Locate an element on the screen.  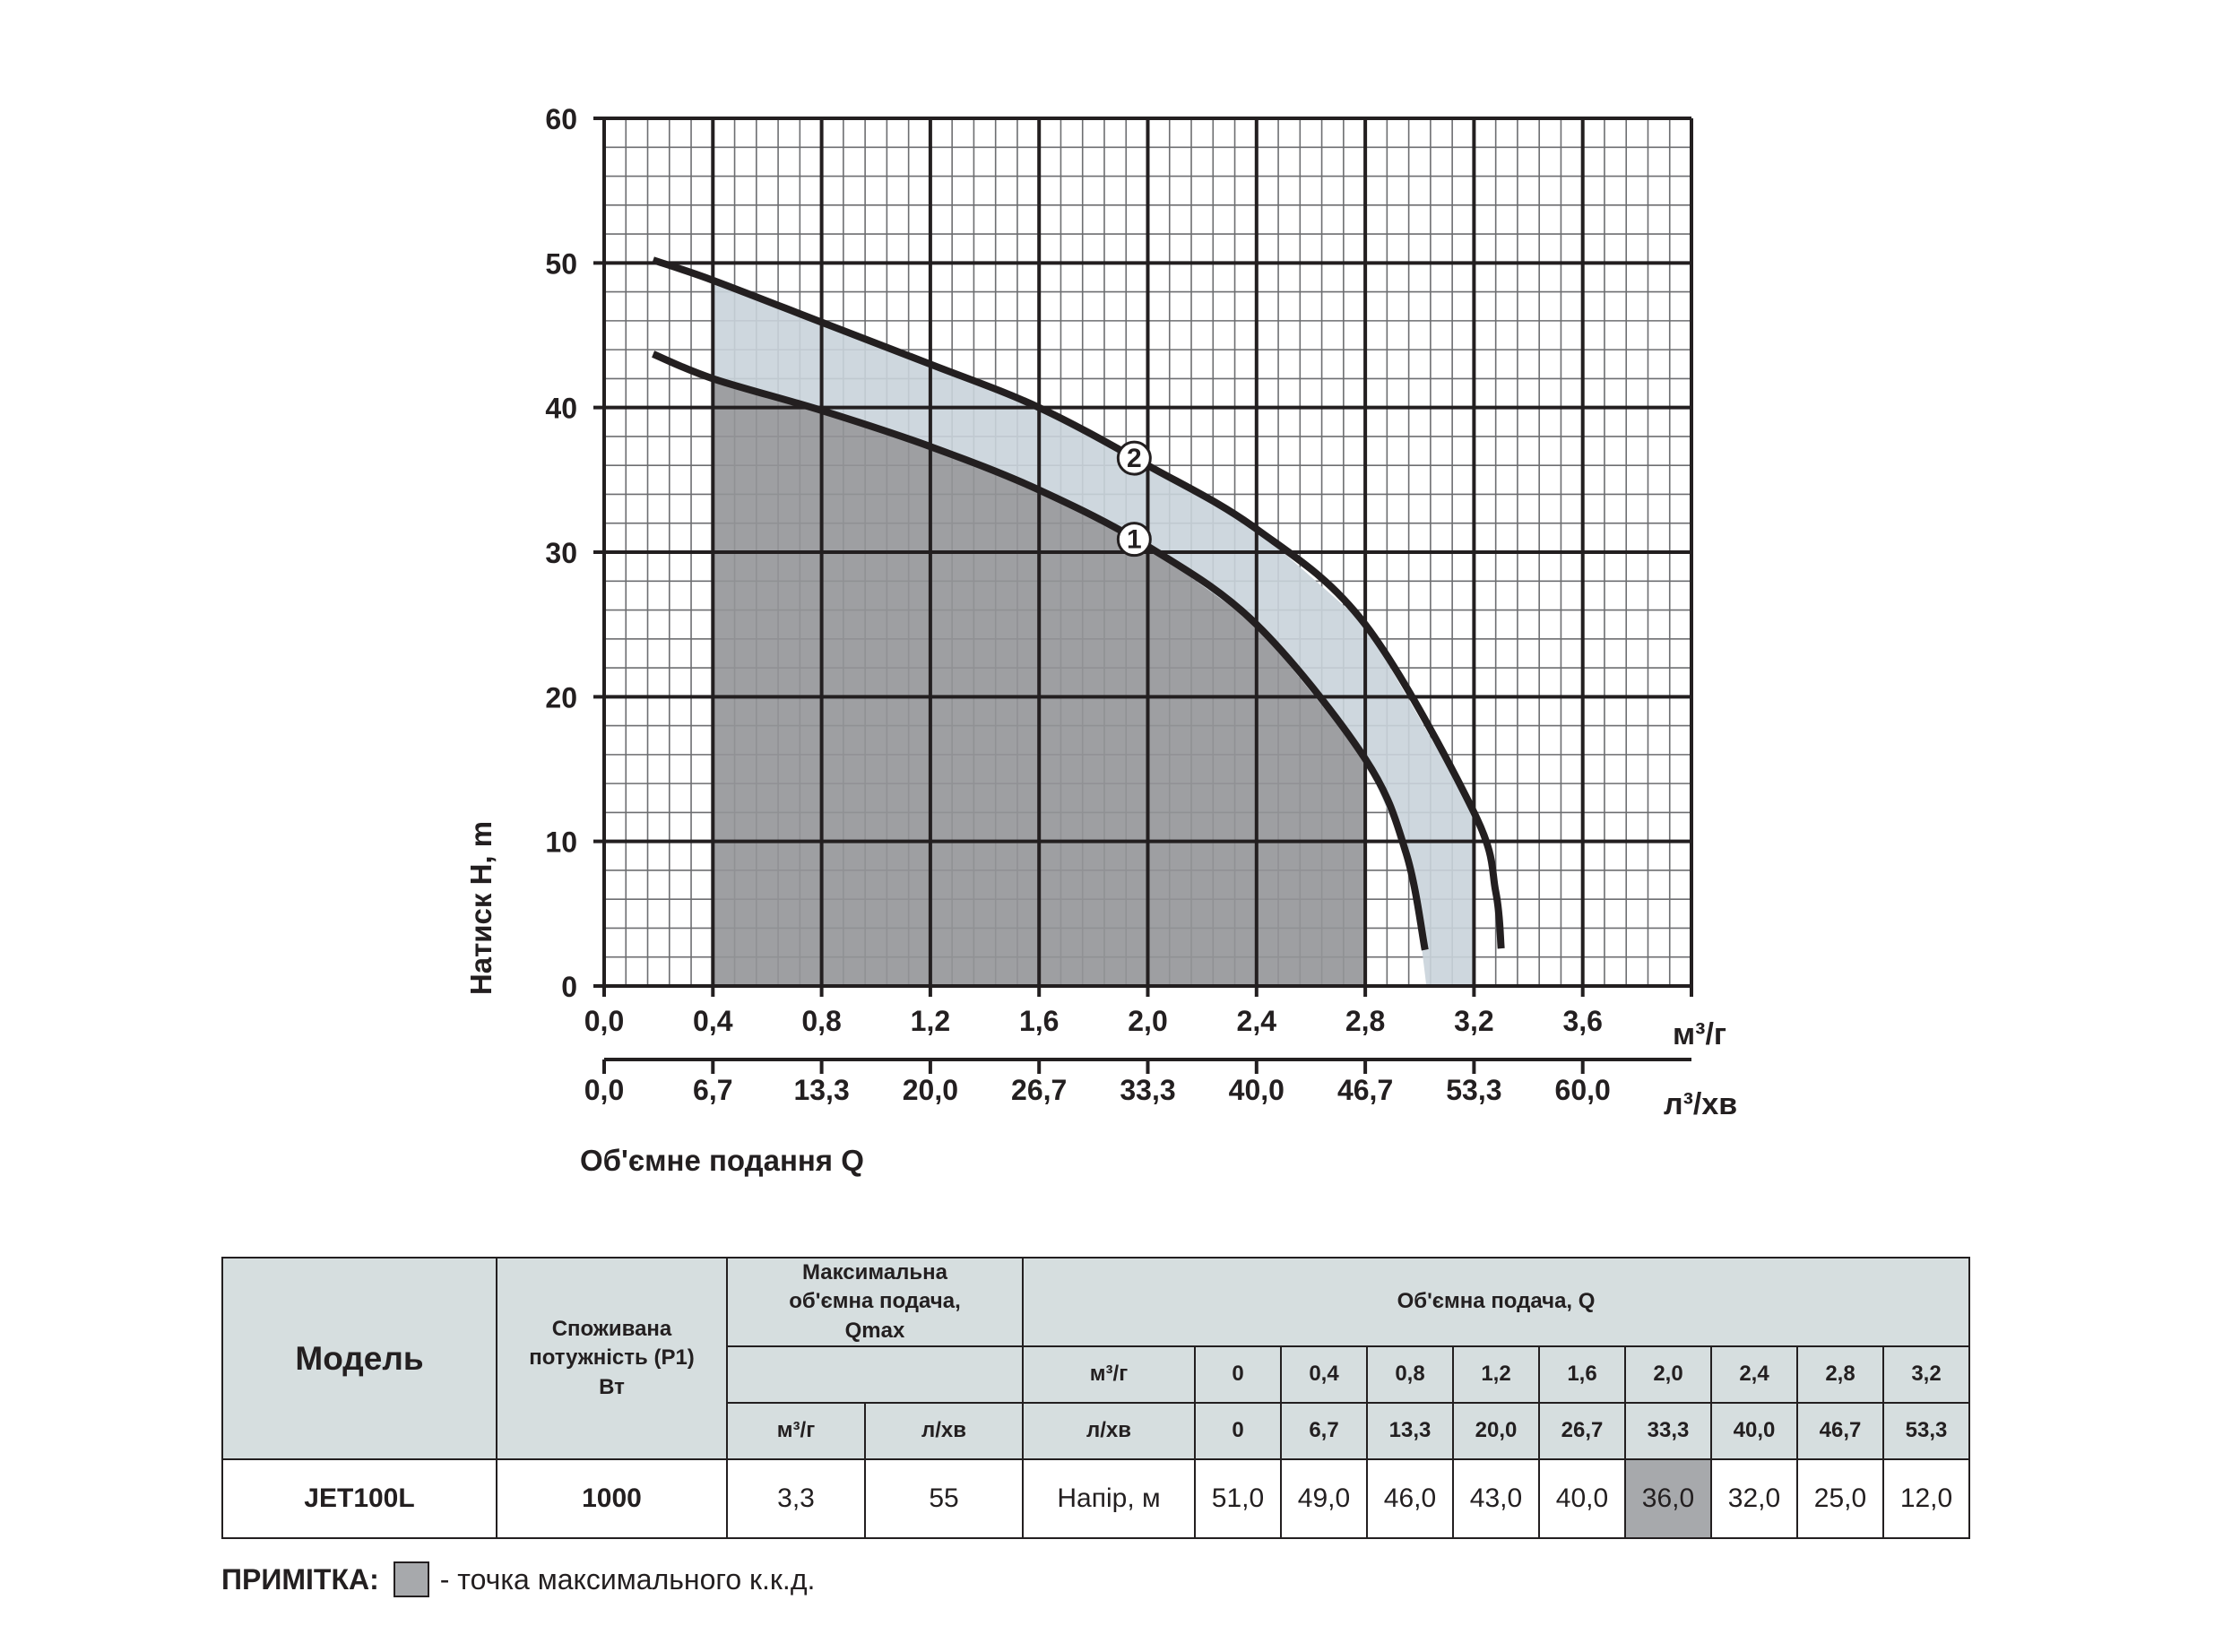
header-row-2: м³/г 0 0,4 0,8 1,2 1,6 2,0 2,4 2,8 3,2 is located at coordinates (1096, 1375).